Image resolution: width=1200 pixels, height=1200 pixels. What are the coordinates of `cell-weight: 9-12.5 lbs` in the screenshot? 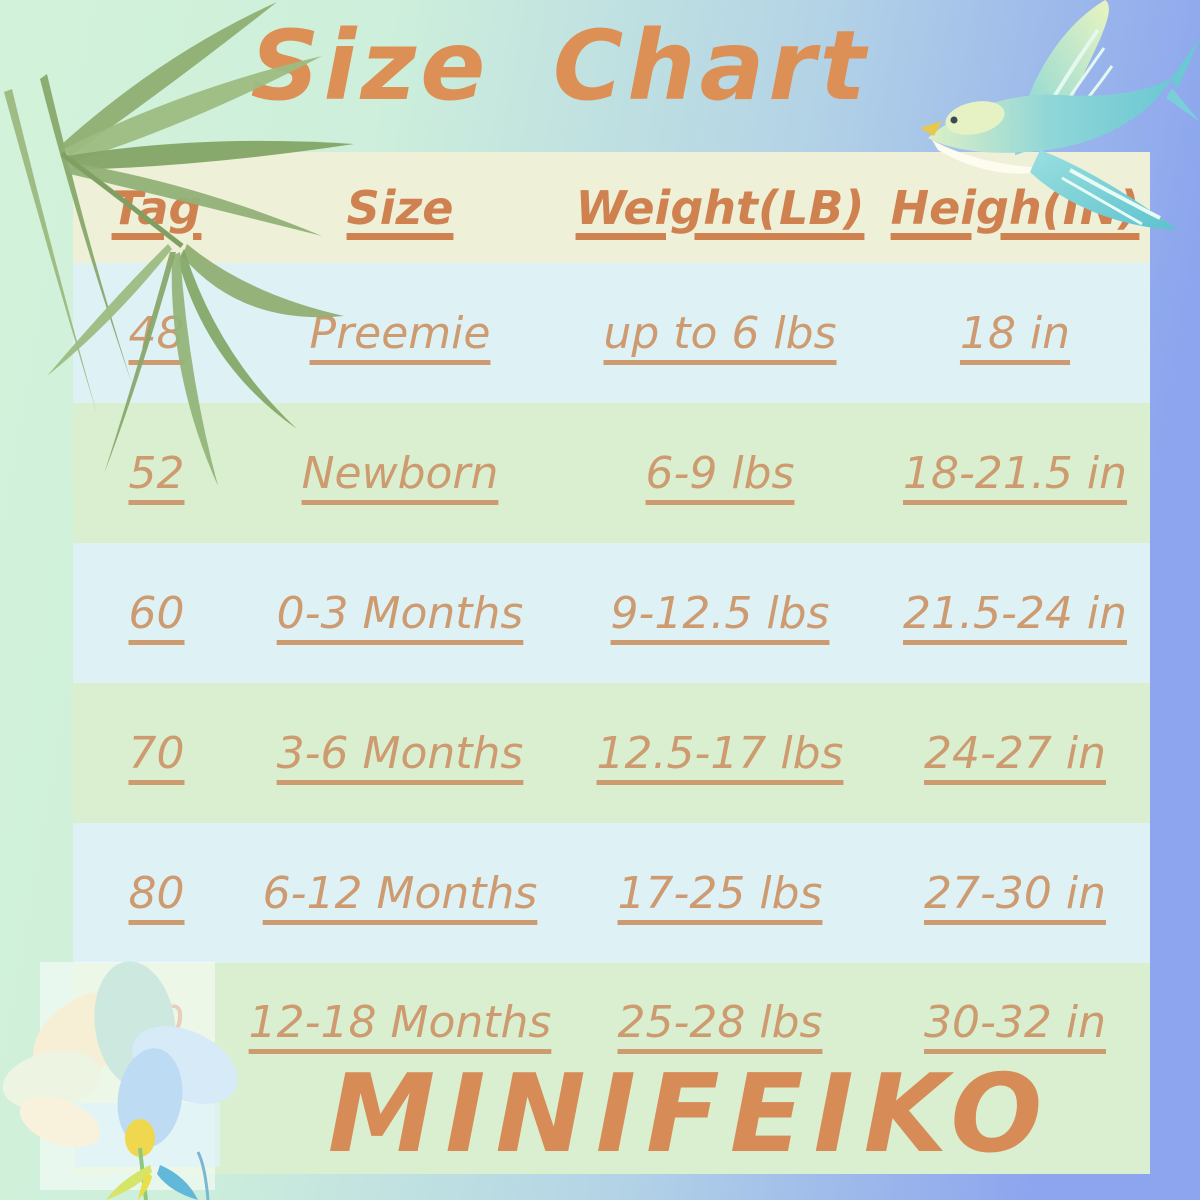 It's located at (720, 613).